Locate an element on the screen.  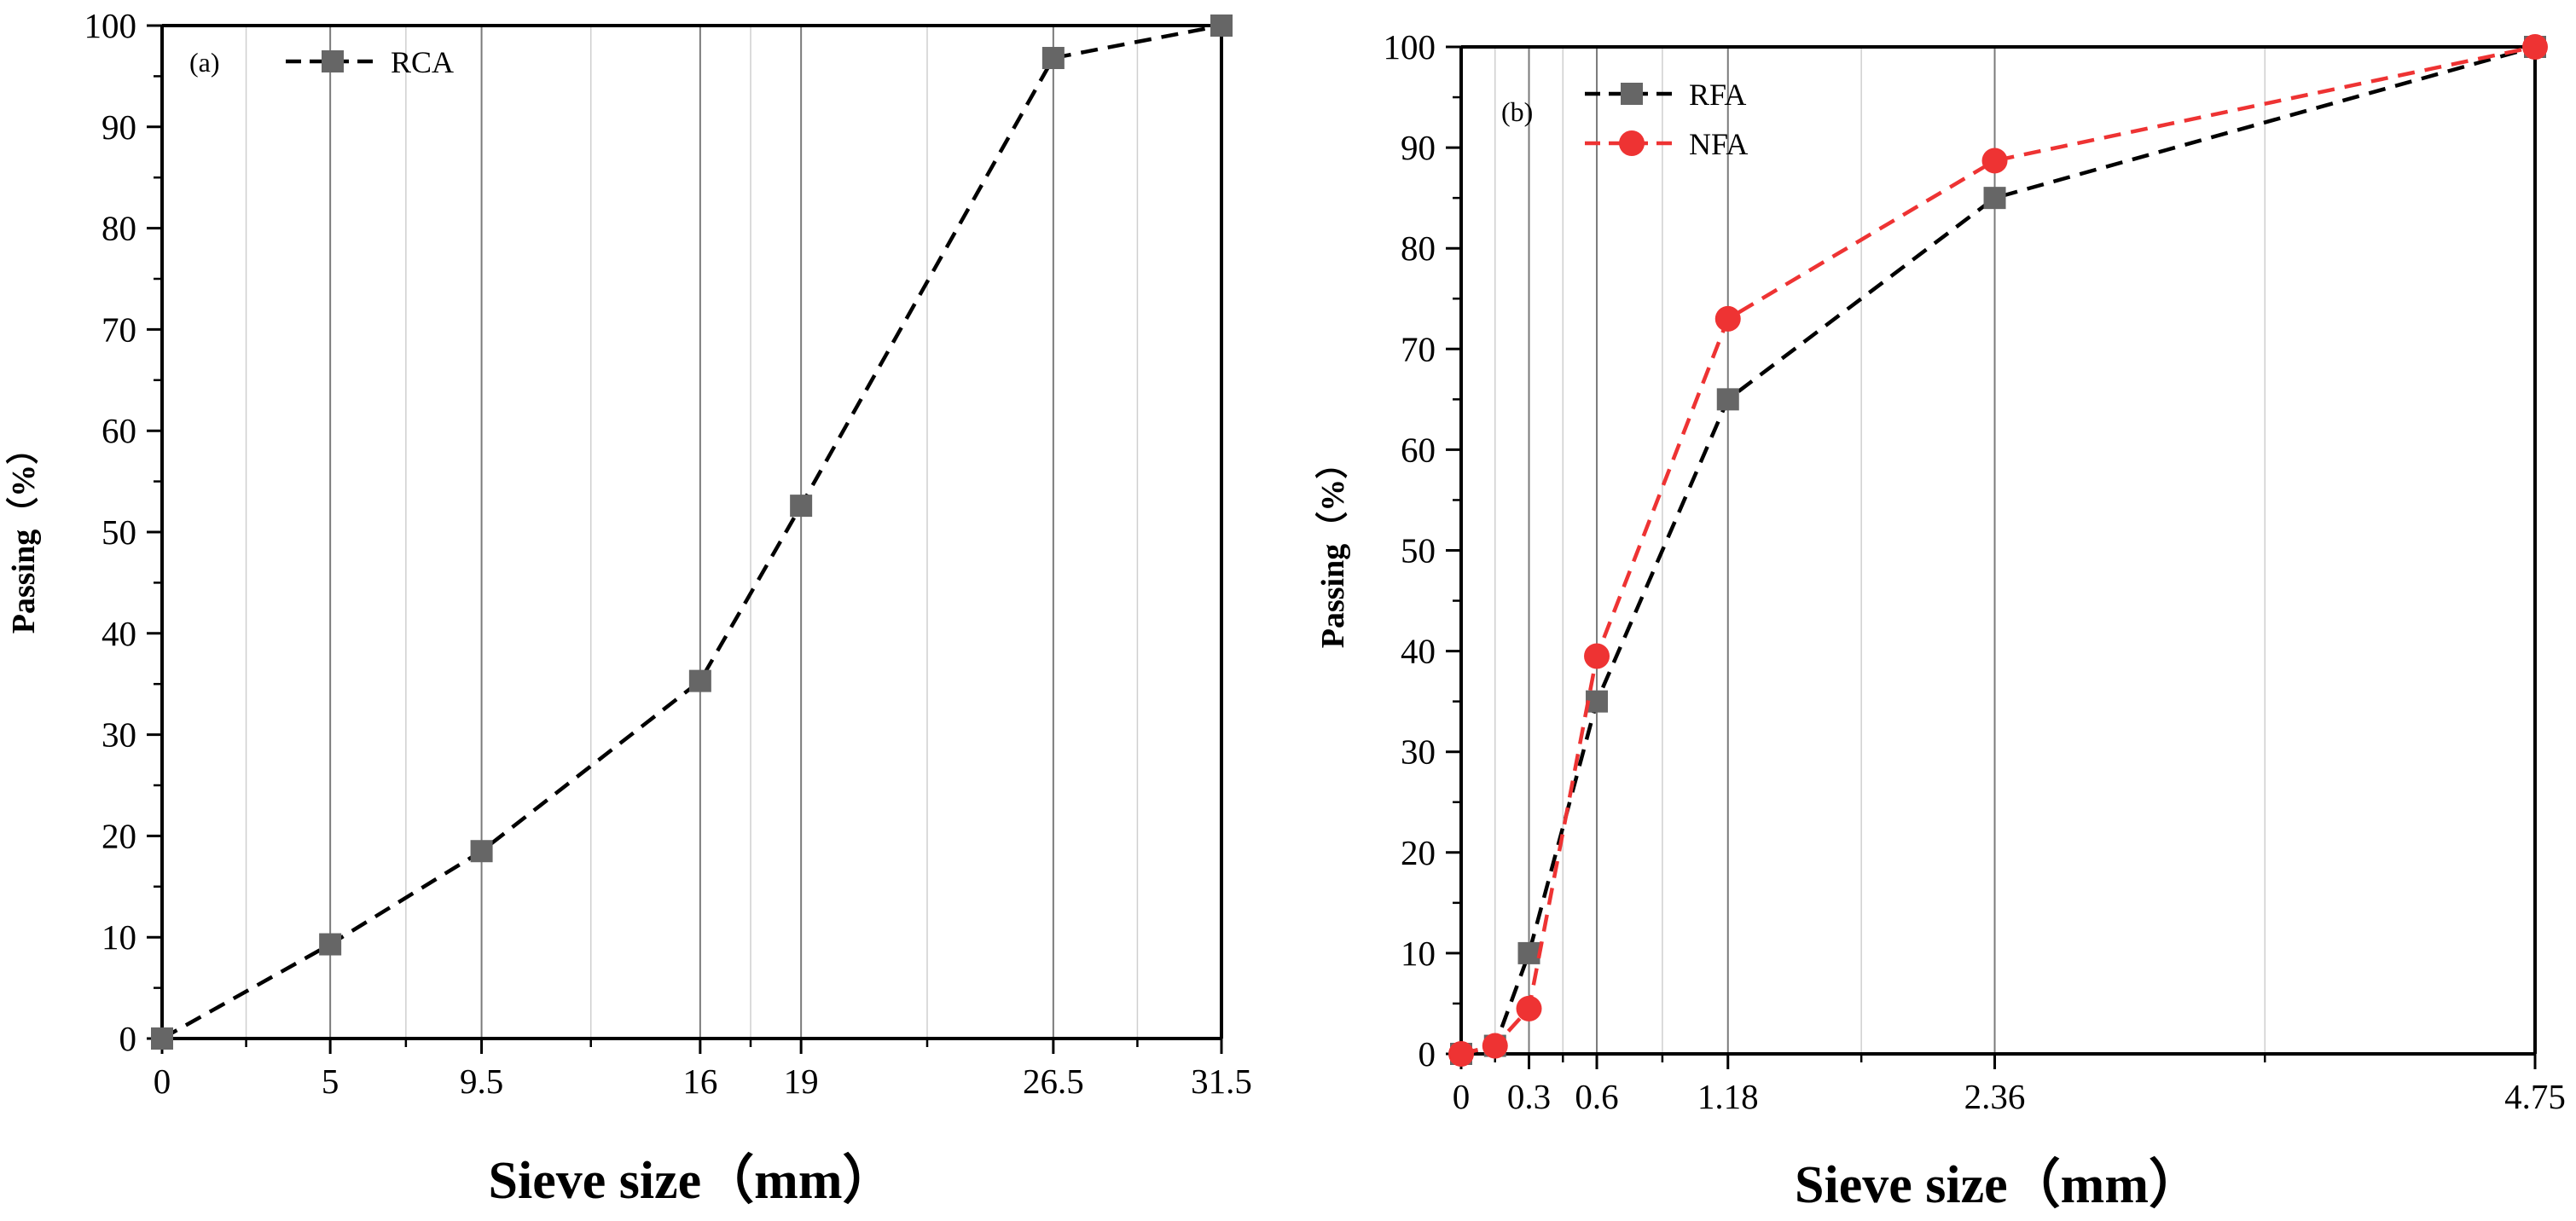
panel-label: (b) is located at coordinates (1517, 111).